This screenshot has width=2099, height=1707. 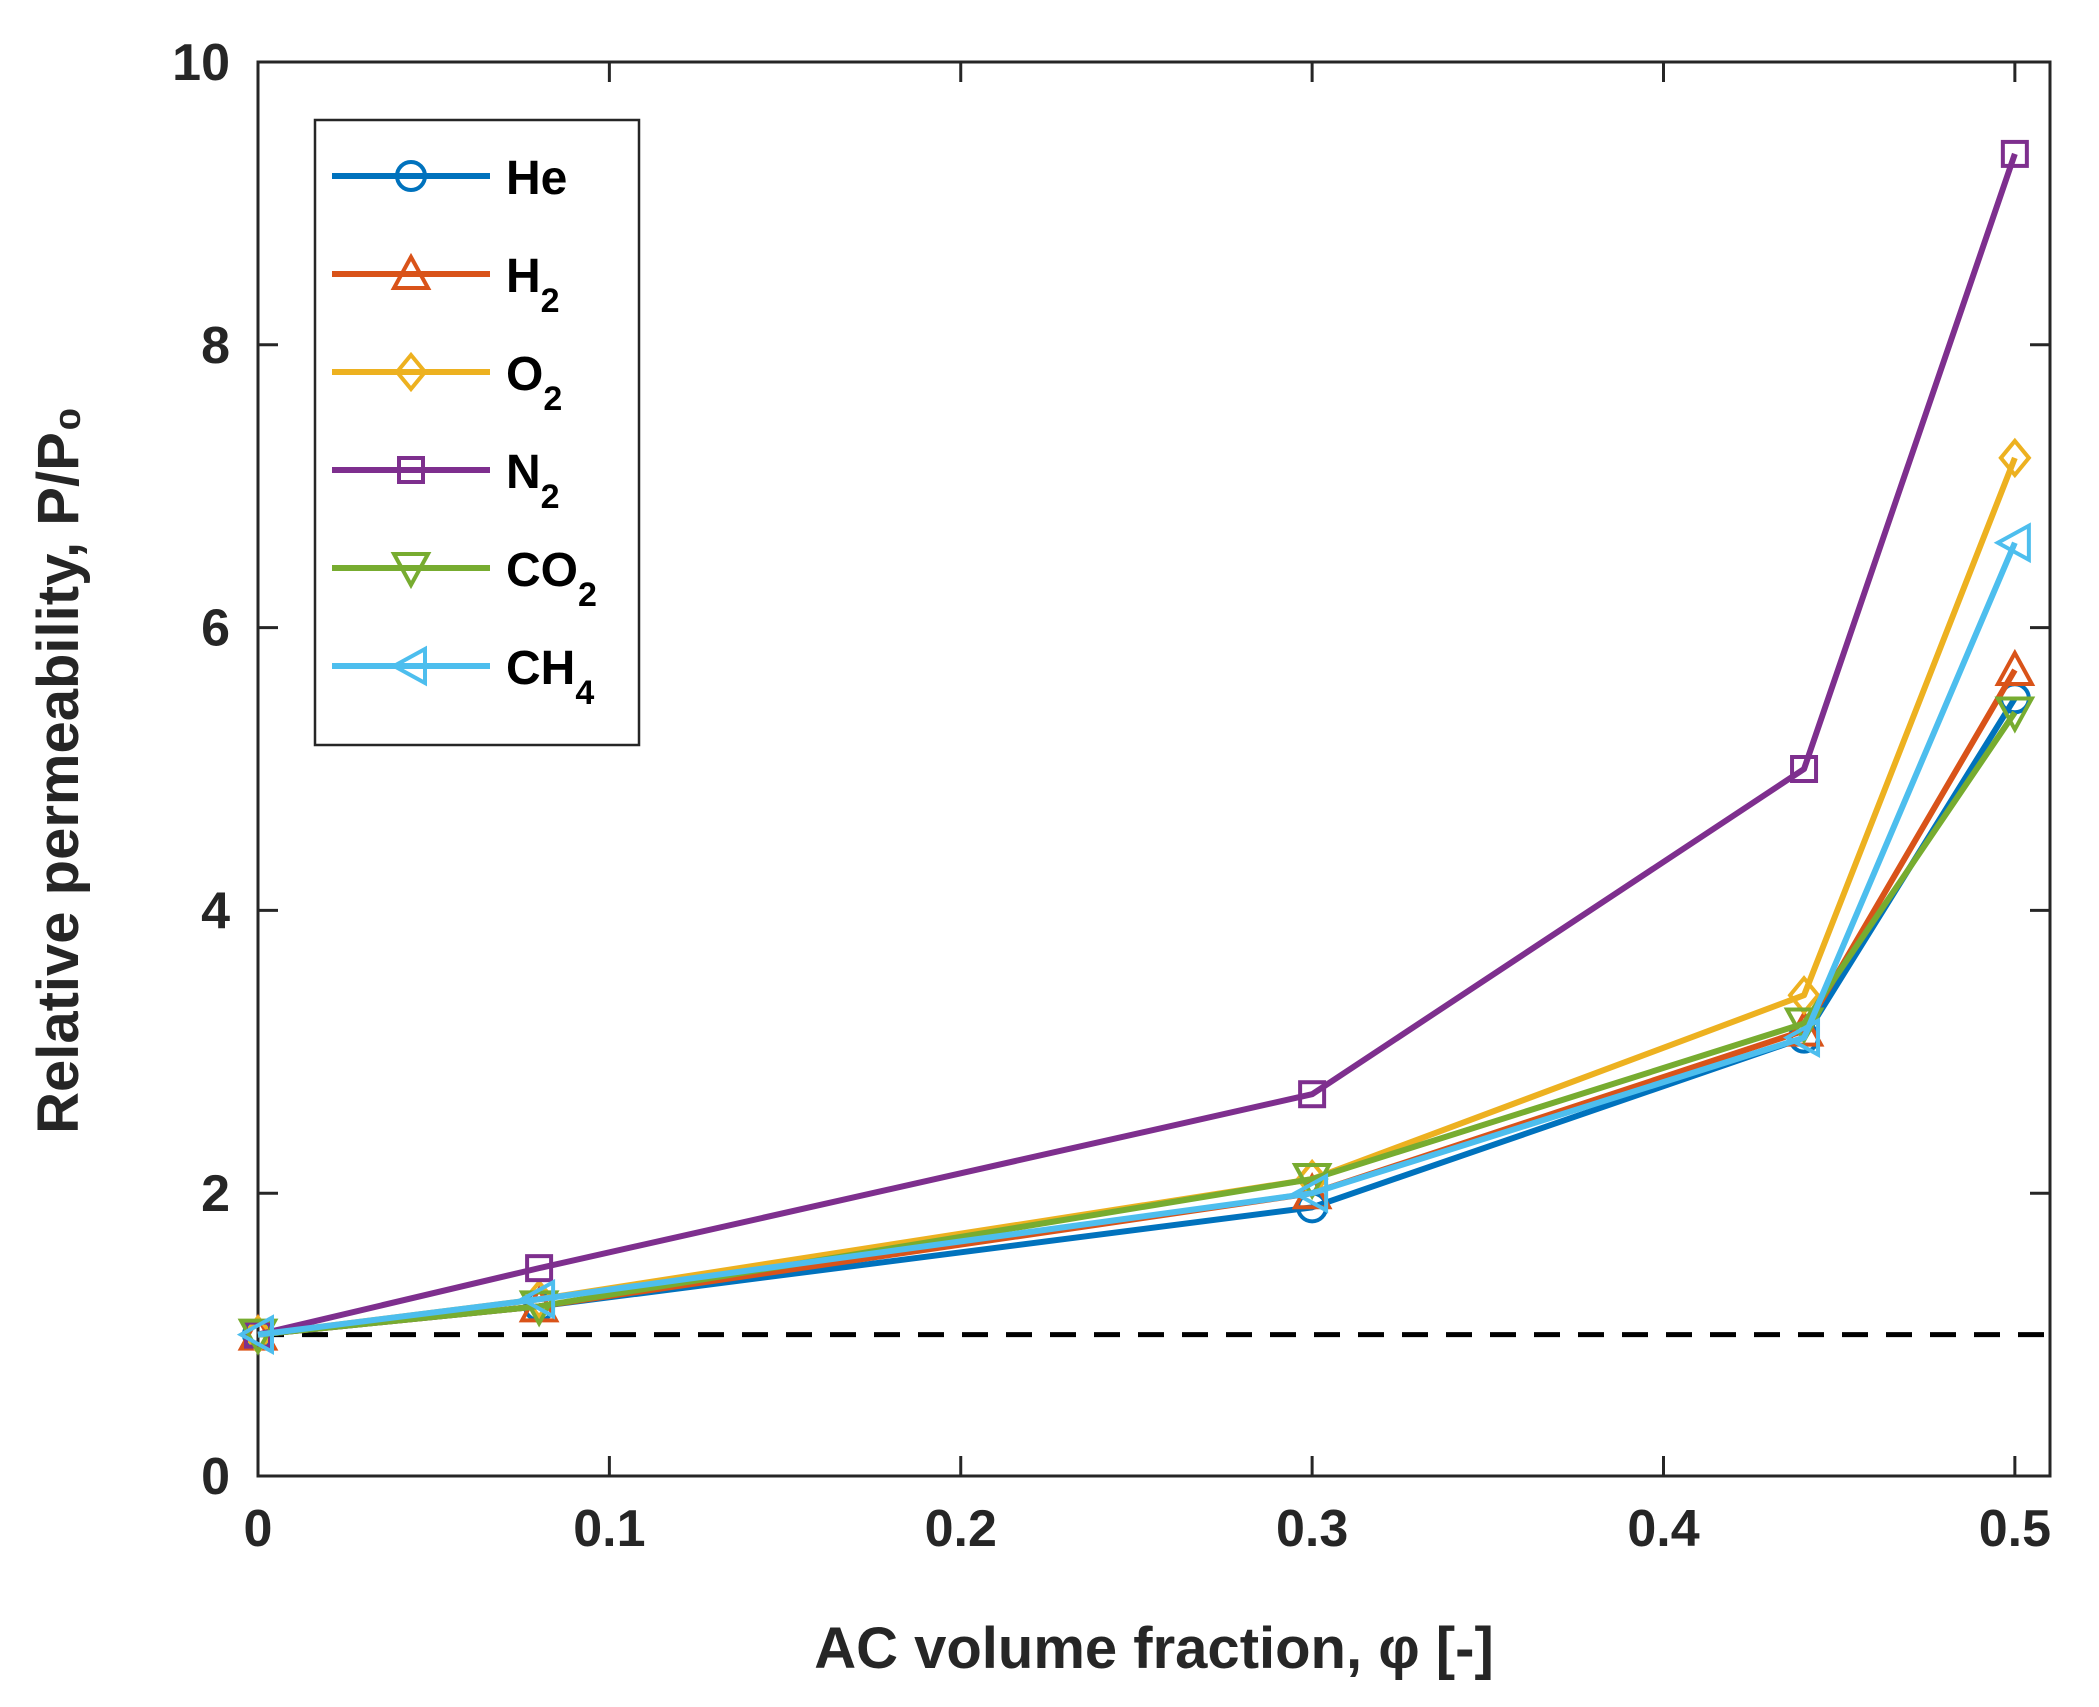 What do you see at coordinates (1312, 1529) in the screenshot?
I see `x-tick-label: 0.3` at bounding box center [1312, 1529].